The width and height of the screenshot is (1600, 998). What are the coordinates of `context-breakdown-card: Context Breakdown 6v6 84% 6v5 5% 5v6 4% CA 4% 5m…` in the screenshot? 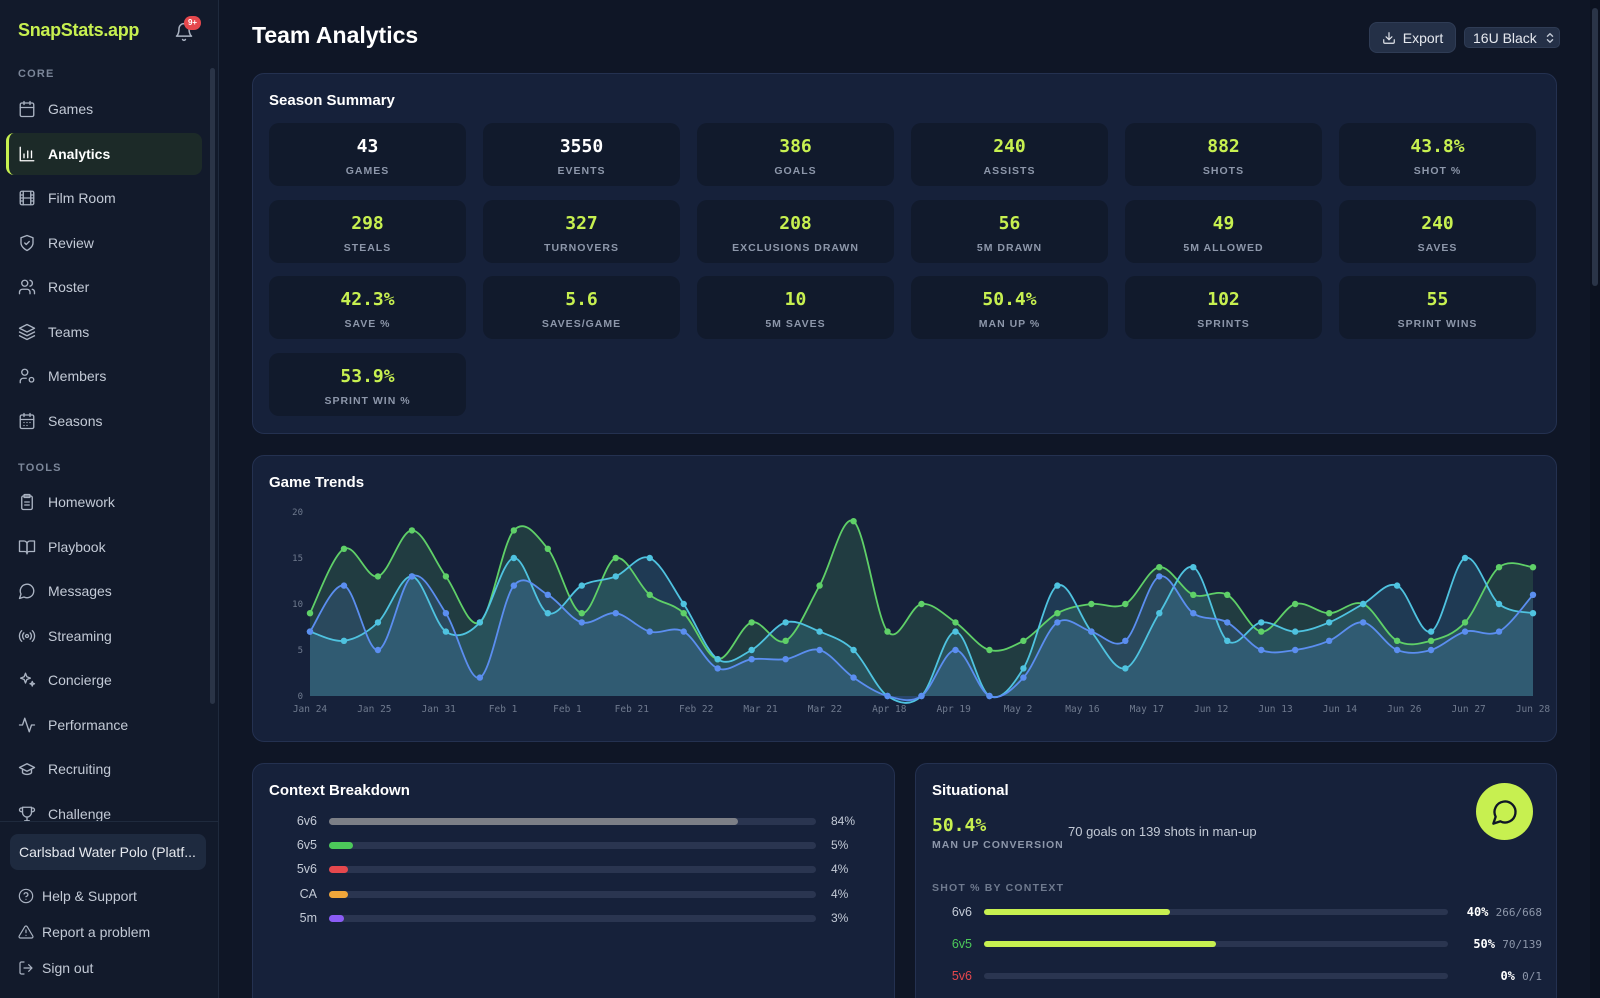 It's located at (573, 880).